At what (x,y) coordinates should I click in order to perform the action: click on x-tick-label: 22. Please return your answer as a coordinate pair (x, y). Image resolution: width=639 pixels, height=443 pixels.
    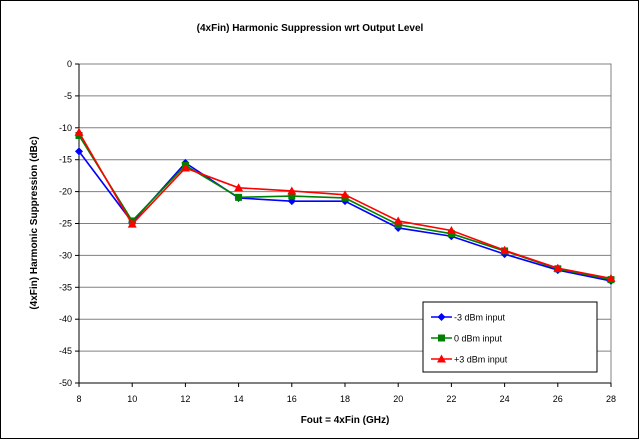
    Looking at the image, I should click on (451, 399).